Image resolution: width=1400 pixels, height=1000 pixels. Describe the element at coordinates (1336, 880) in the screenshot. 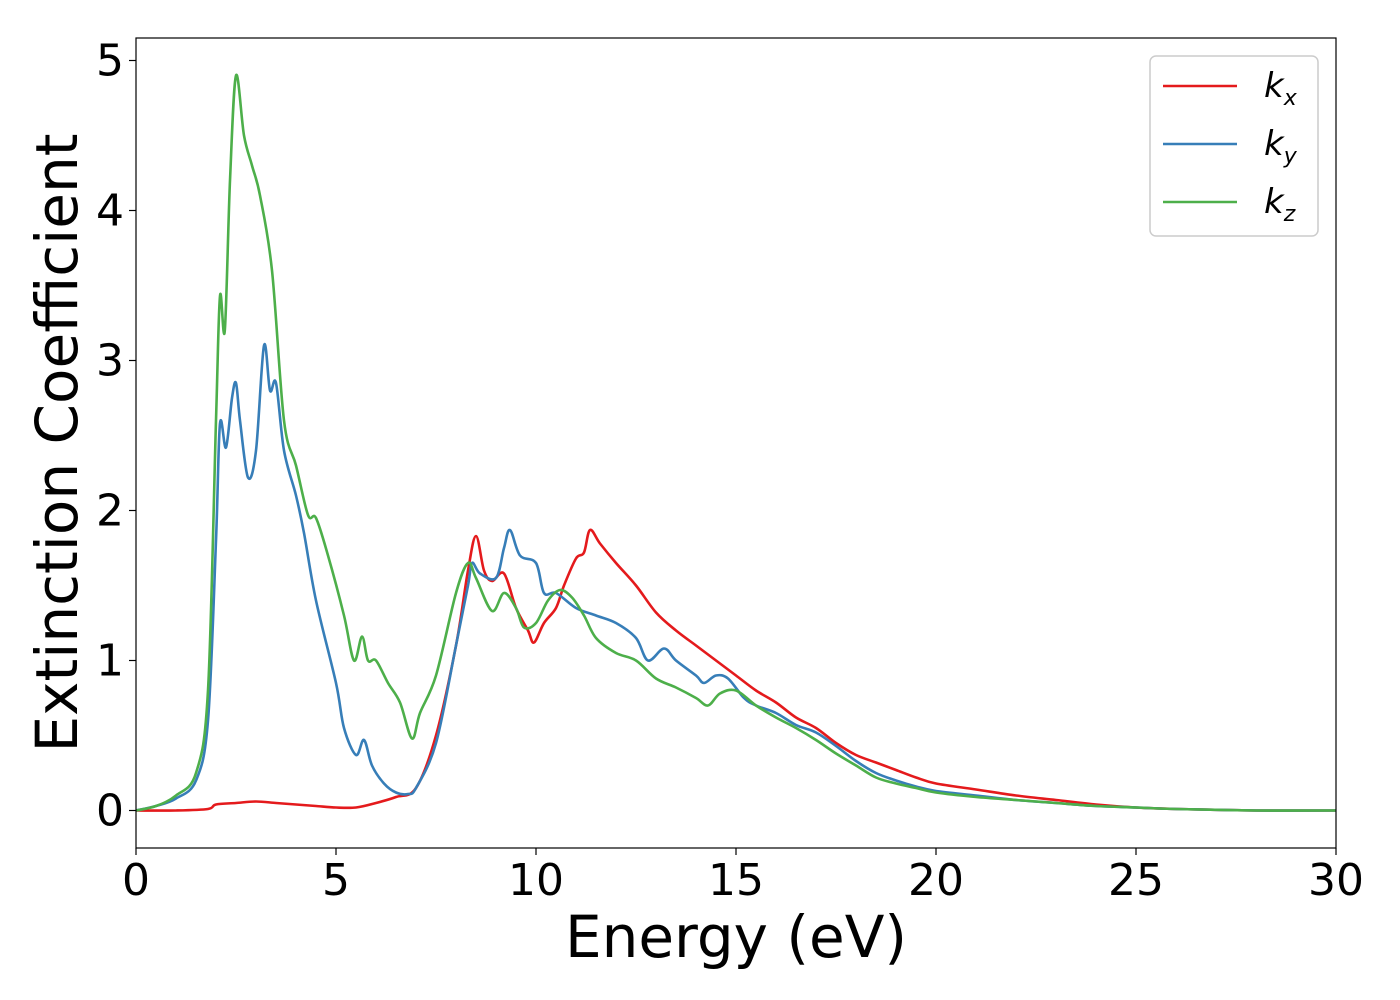

I see `x-tick-label: 30` at that location.